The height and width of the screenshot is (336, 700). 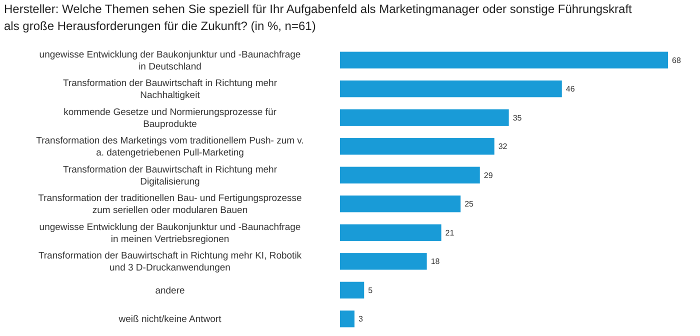 What do you see at coordinates (170, 290) in the screenshot?
I see `y-tick-label: andere` at bounding box center [170, 290].